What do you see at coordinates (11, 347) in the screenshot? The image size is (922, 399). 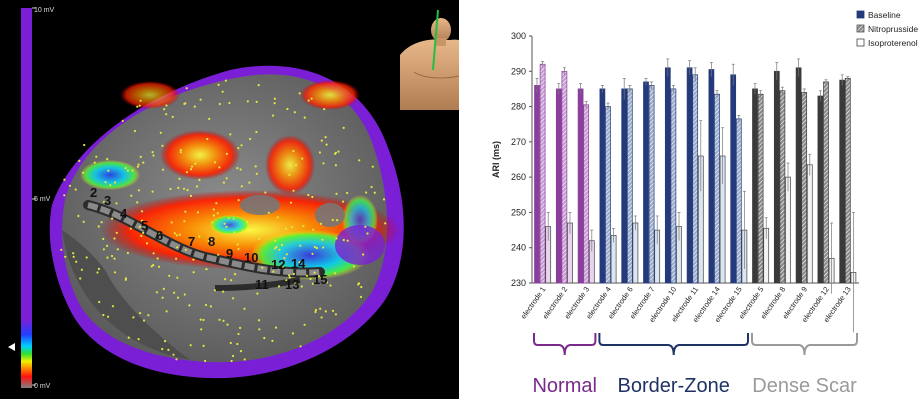 I see `scale-pointer-icon` at bounding box center [11, 347].